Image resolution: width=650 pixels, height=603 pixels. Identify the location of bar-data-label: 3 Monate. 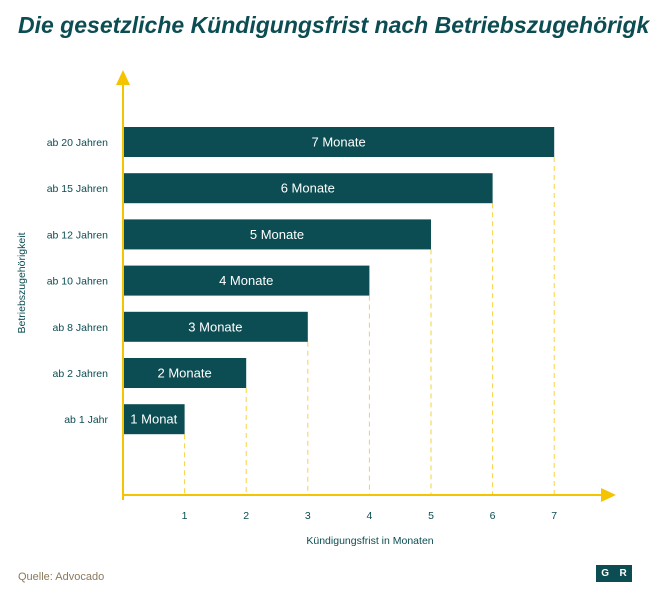
(215, 326).